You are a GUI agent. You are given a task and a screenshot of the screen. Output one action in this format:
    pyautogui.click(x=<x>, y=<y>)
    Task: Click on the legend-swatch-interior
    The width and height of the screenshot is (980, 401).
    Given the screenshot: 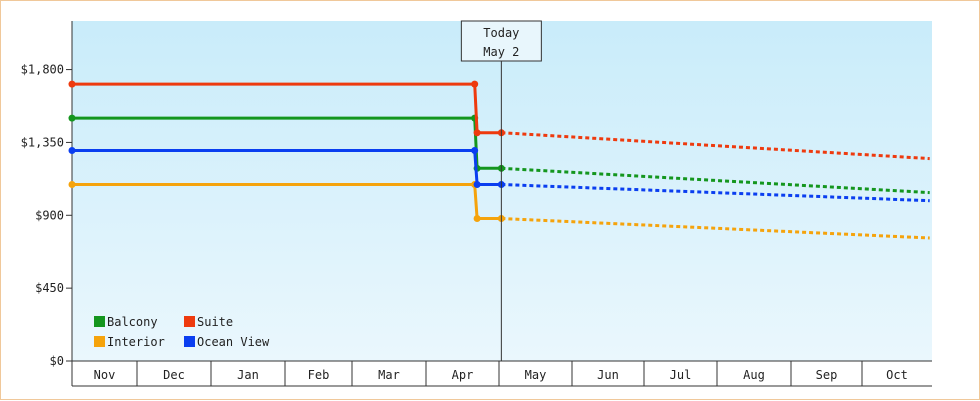 What is the action you would take?
    pyautogui.click(x=99, y=341)
    